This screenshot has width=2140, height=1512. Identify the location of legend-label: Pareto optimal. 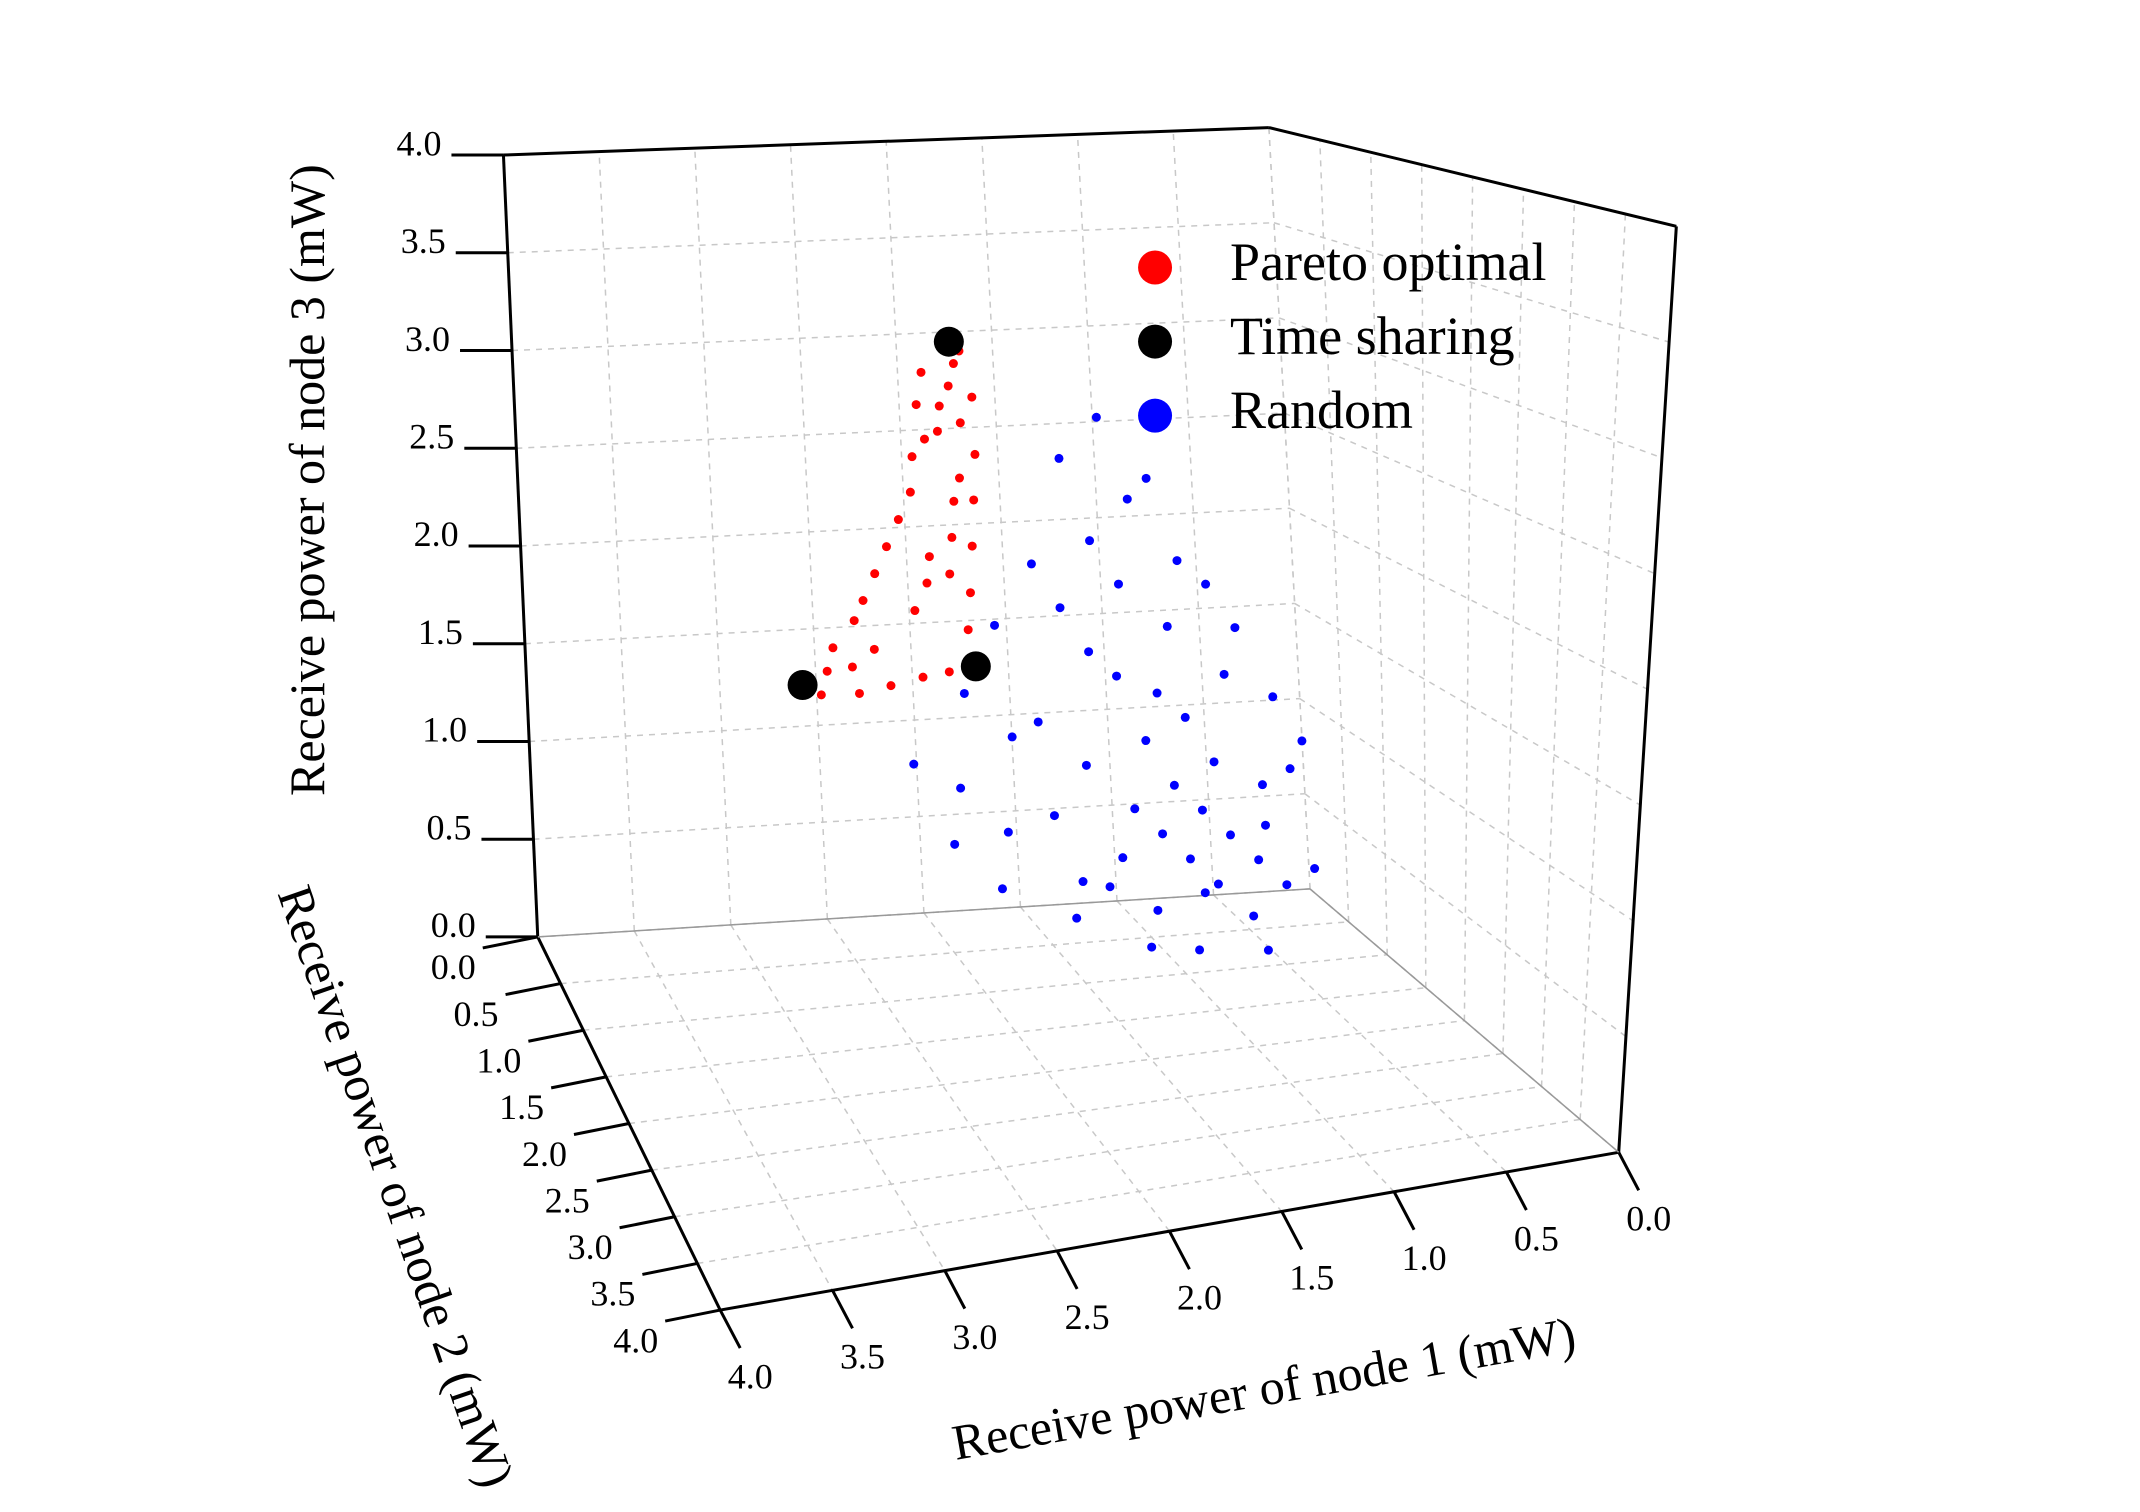
(1388, 262).